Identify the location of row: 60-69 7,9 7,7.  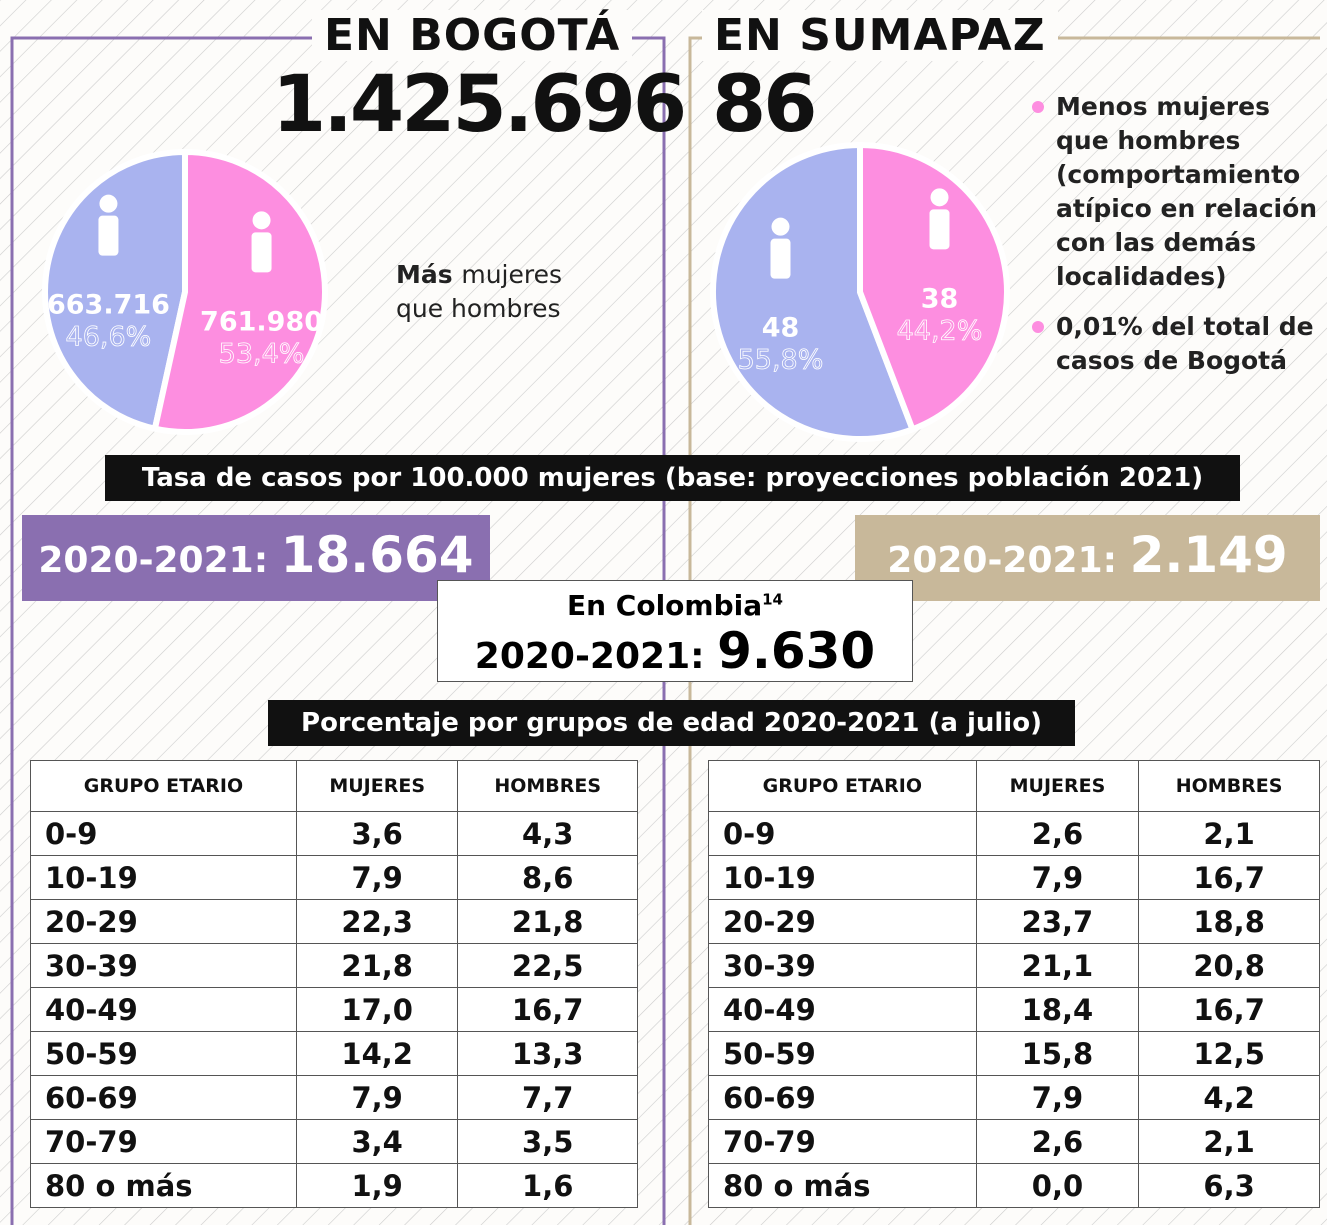
(334, 1097).